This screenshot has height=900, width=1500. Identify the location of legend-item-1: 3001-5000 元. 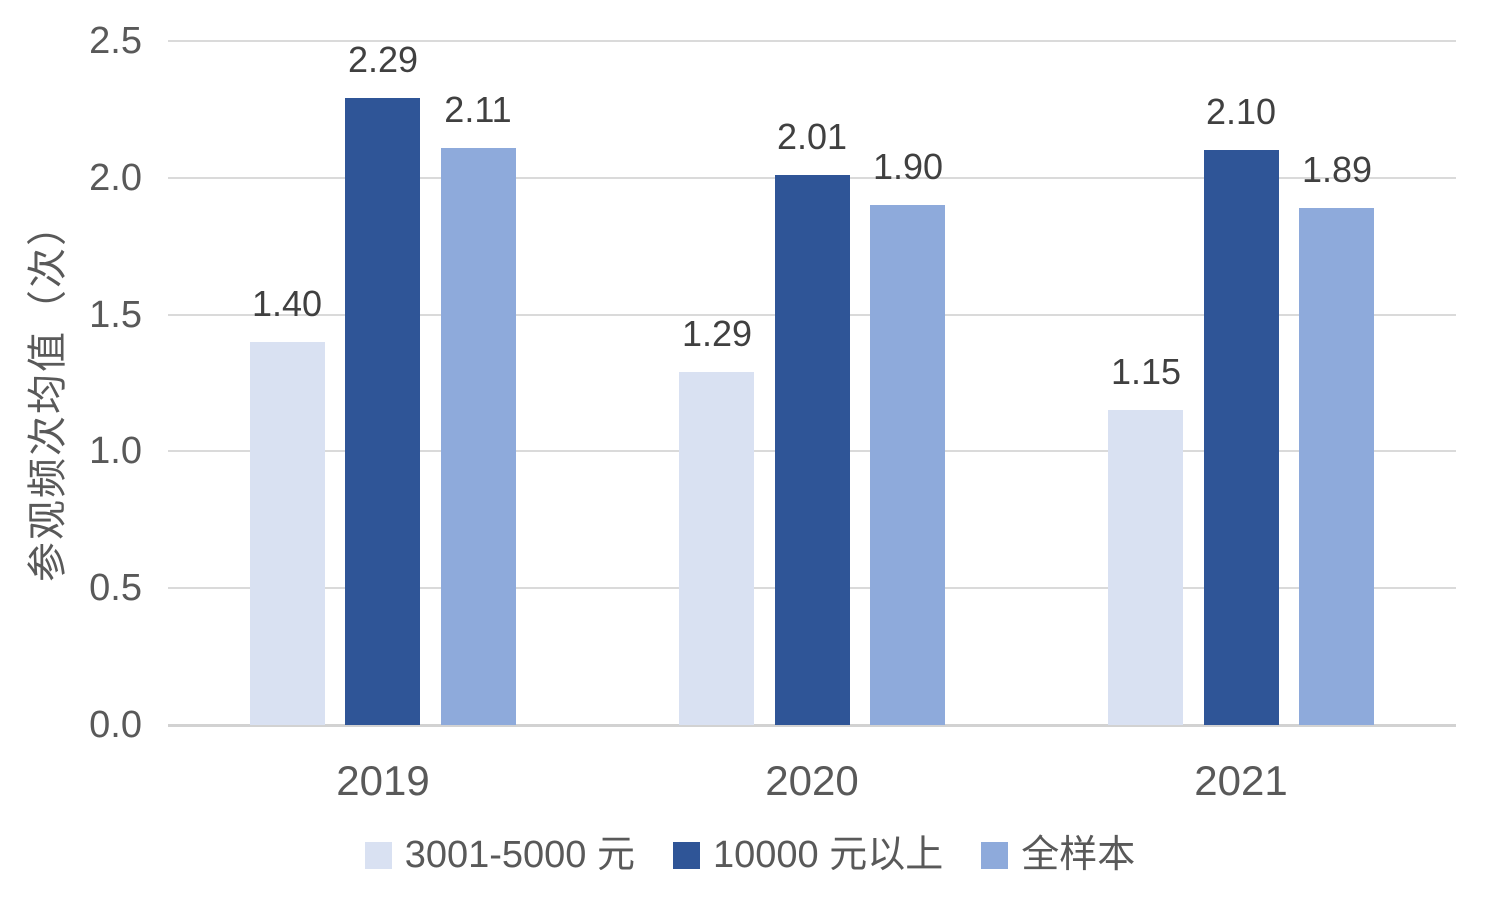
(500, 855).